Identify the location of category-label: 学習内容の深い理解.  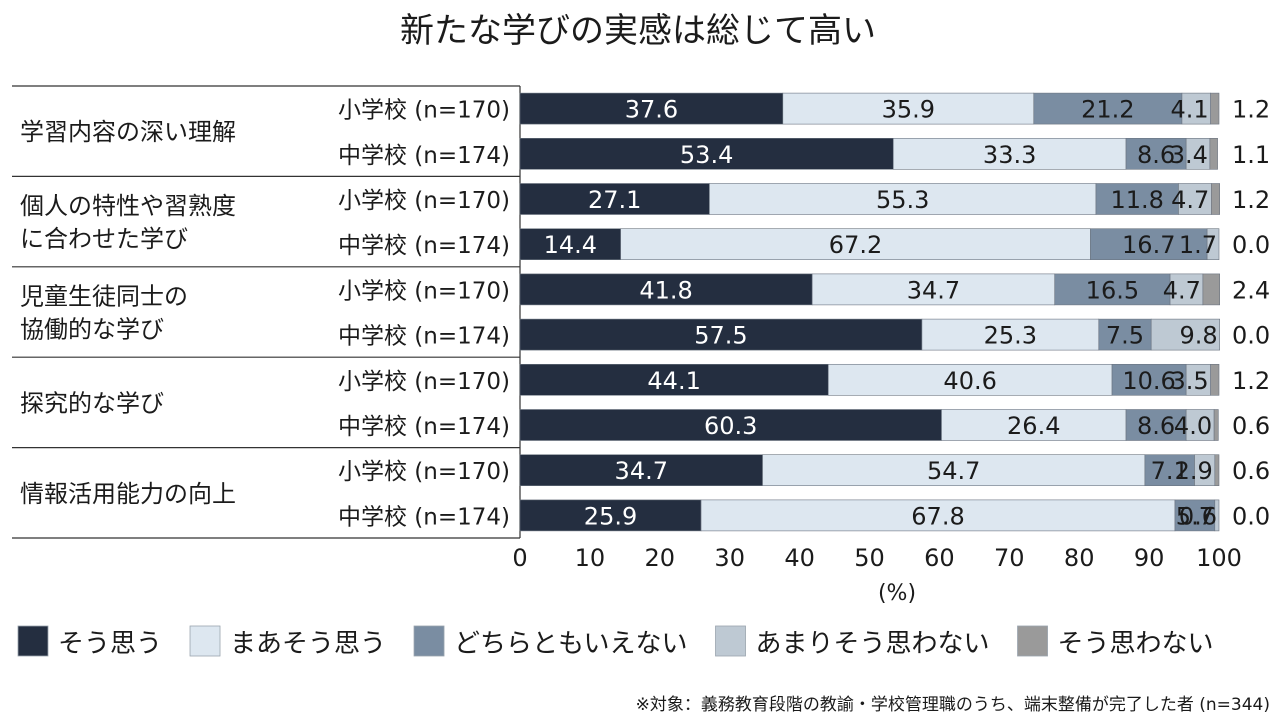
(128, 132).